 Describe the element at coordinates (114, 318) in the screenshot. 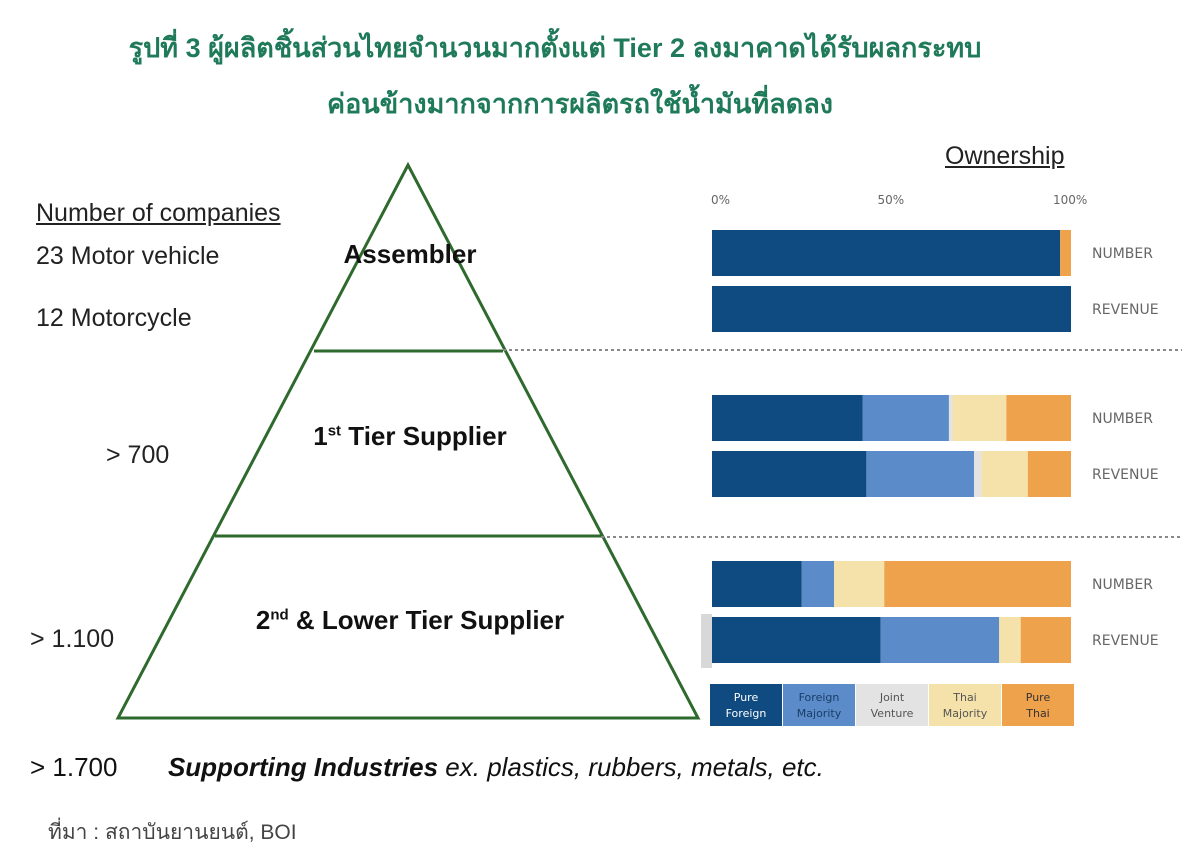

I see `assembler-count-motorcycle: 12 Motorcycle` at that location.